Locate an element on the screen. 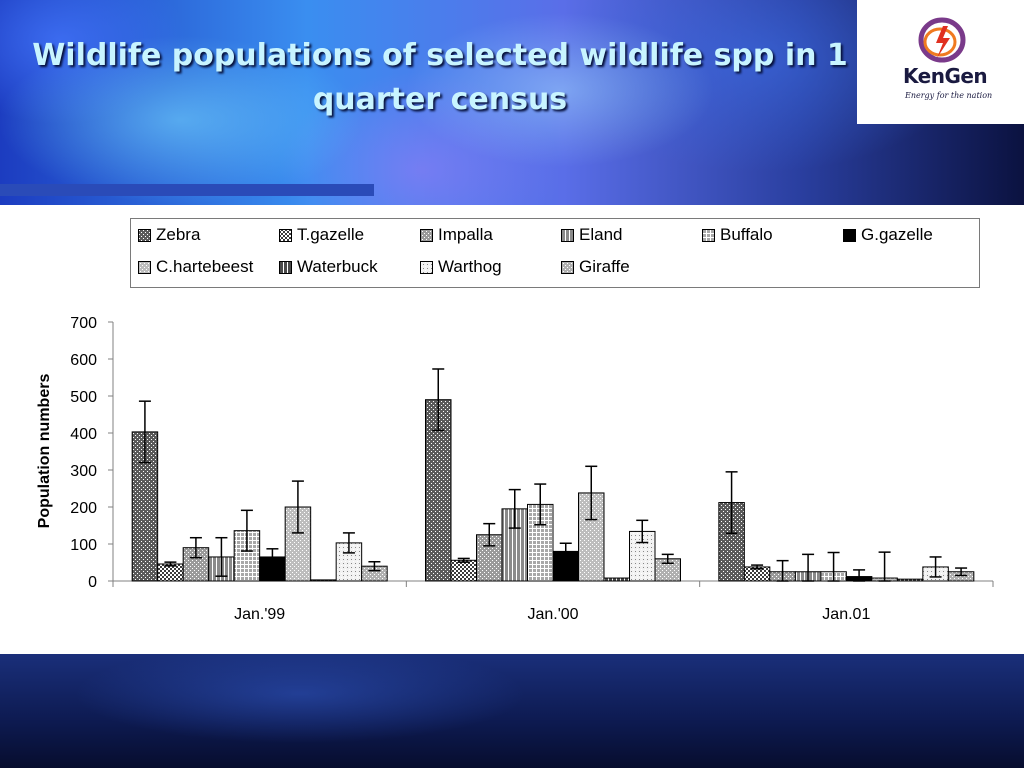 The image size is (1024, 768). y-tick-label: 100 is located at coordinates (83, 545).